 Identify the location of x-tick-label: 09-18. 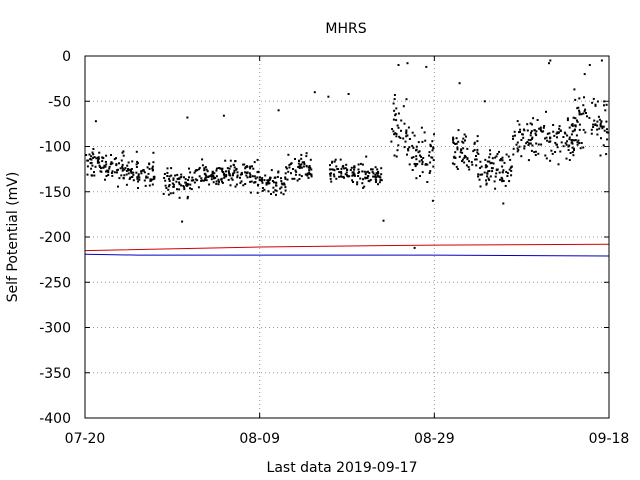
(609, 439).